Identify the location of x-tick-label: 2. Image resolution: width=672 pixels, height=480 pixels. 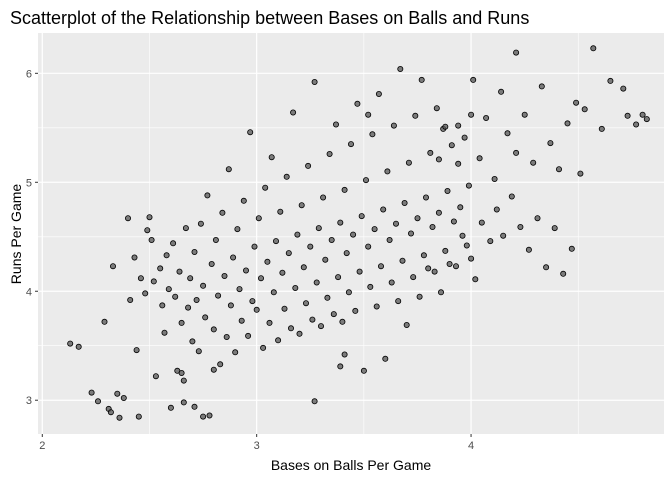
(42, 446).